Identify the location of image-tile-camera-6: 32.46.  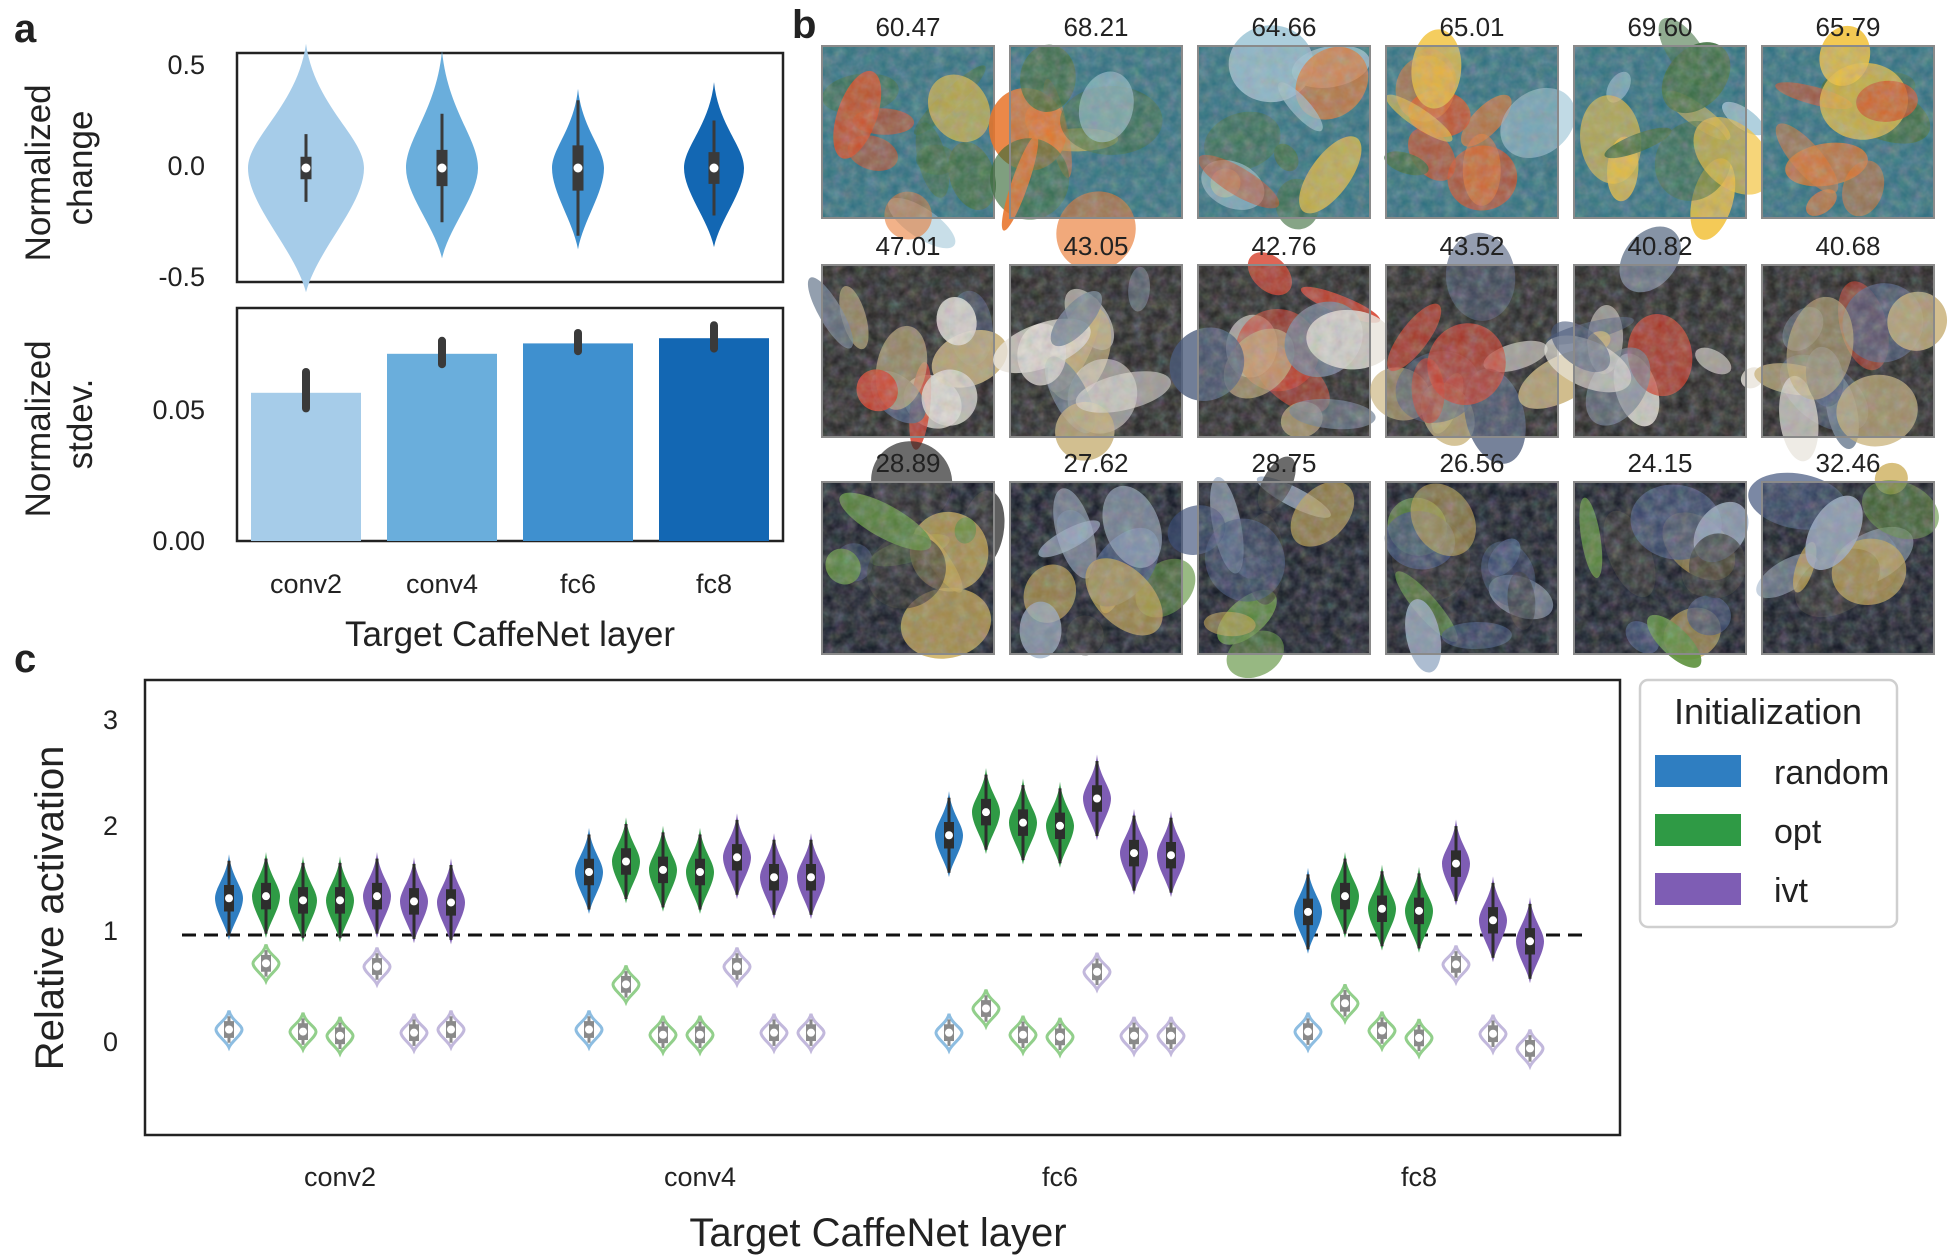
(1843, 551).